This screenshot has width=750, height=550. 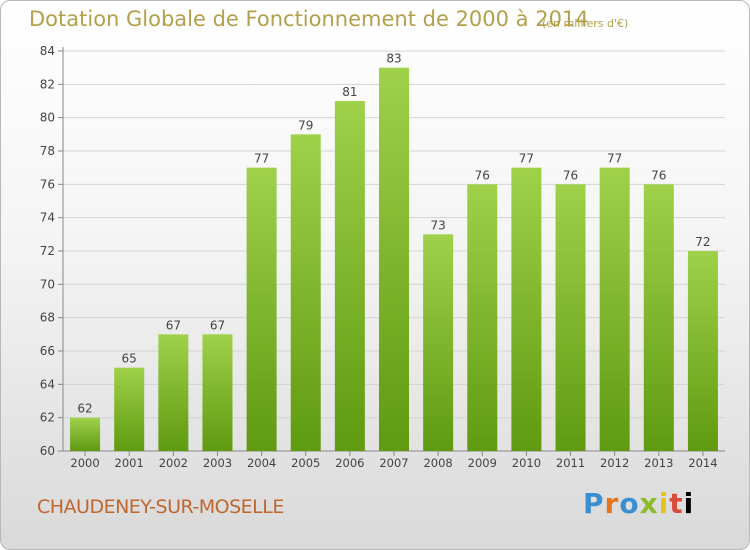 What do you see at coordinates (47, 251) in the screenshot?
I see `y-tick-label: 72` at bounding box center [47, 251].